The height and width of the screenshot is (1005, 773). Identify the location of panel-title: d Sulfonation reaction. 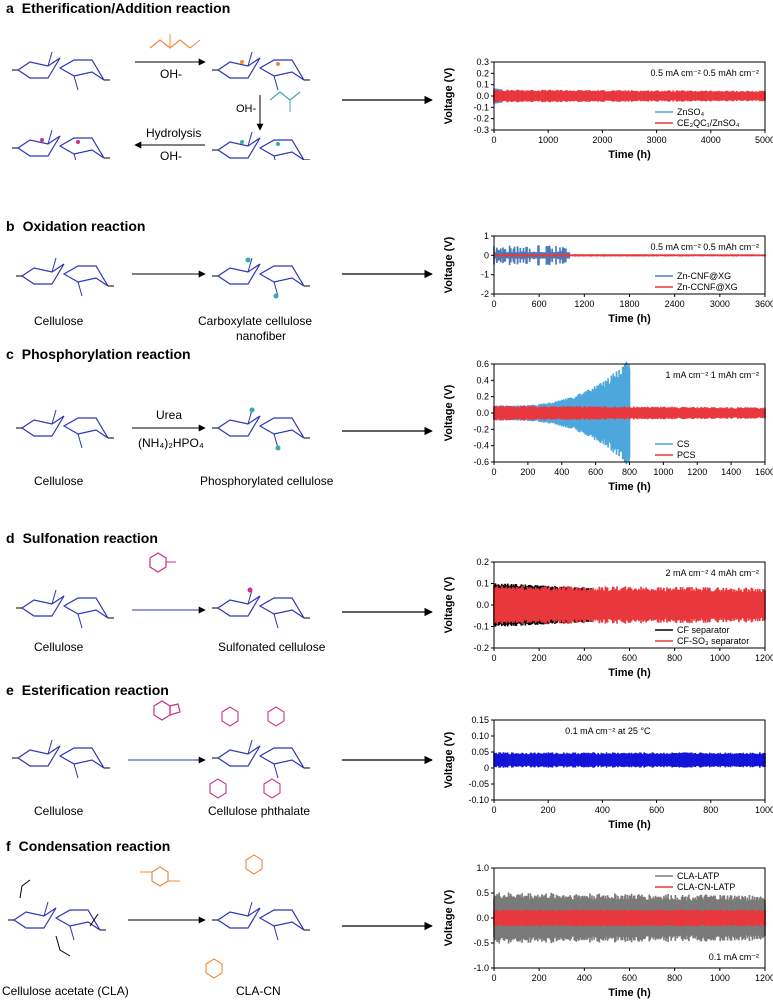
(82, 538).